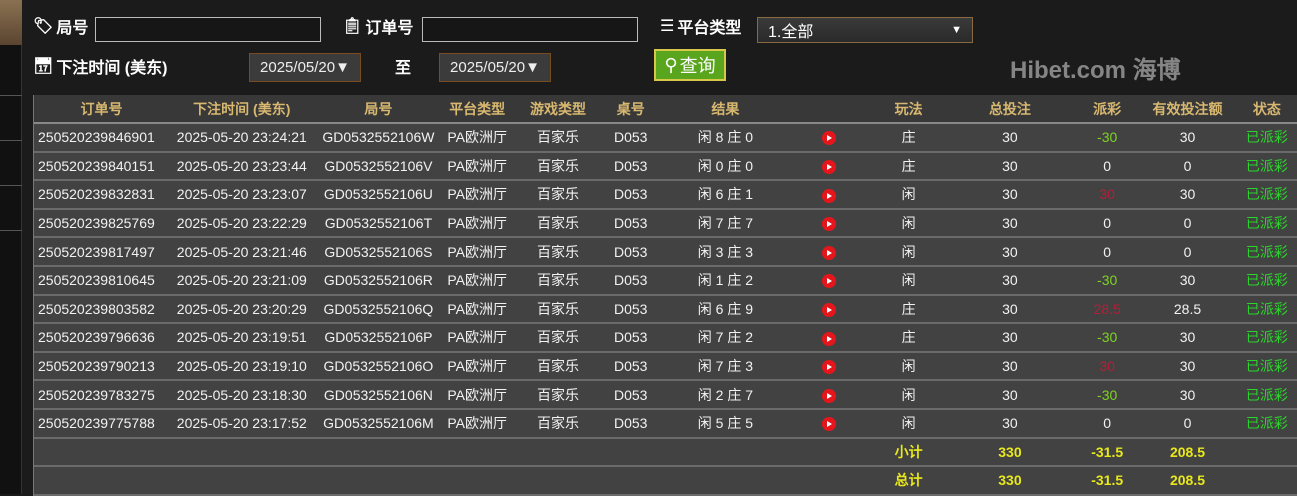 Image resolution: width=1297 pixels, height=496 pixels. I want to click on round-id: GD0532552106R, so click(378, 280).